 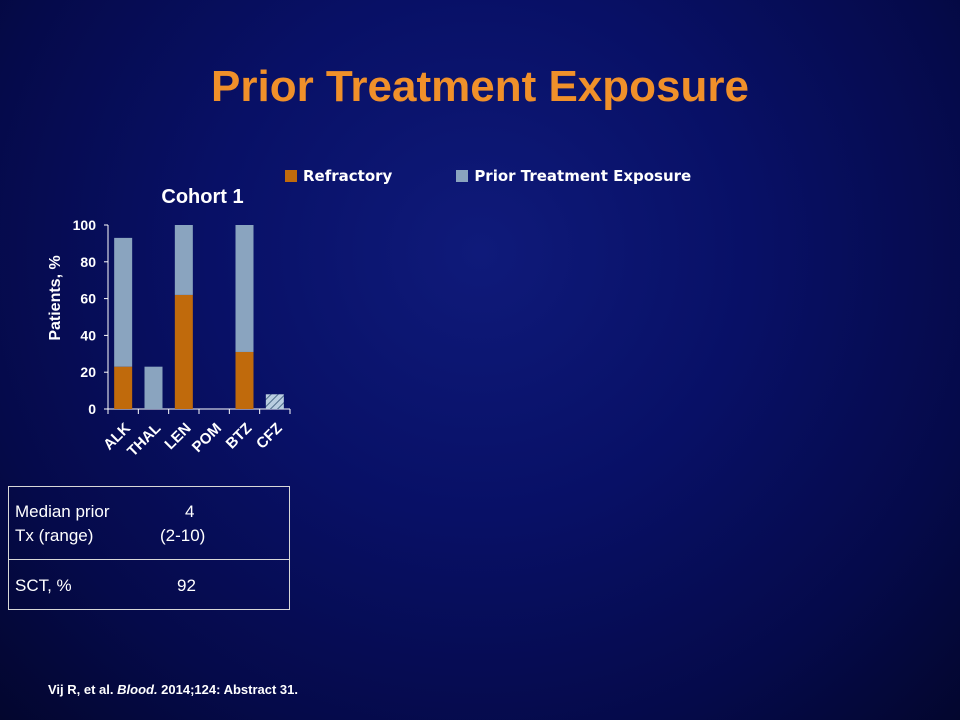 I want to click on y-tick-label: 60, so click(x=88, y=299).